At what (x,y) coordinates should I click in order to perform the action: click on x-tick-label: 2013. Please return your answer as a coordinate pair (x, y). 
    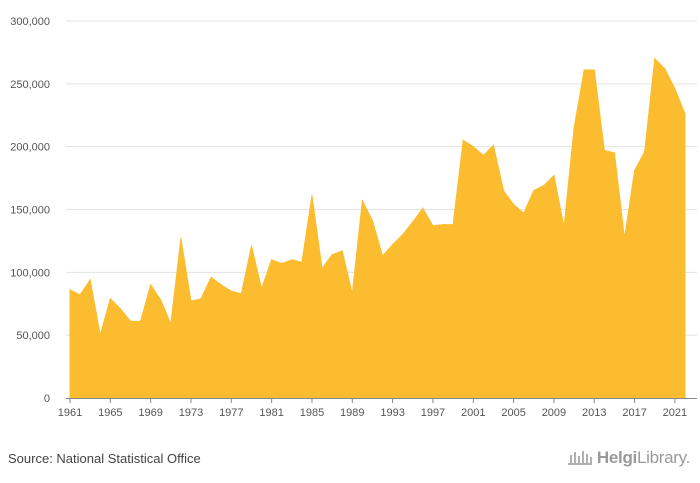
    Looking at the image, I should click on (594, 413).